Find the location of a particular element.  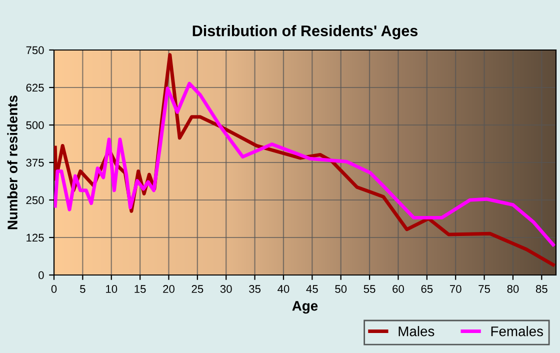

x-axis-title: Age is located at coordinates (305, 307).